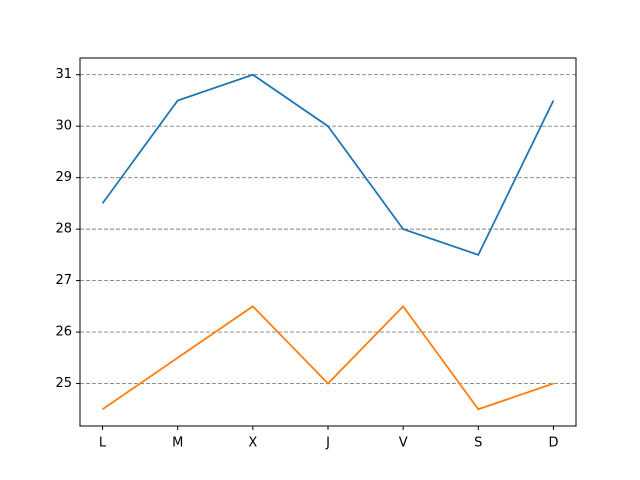 This screenshot has height=480, width=640. I want to click on x-tick-label: M, so click(177, 443).